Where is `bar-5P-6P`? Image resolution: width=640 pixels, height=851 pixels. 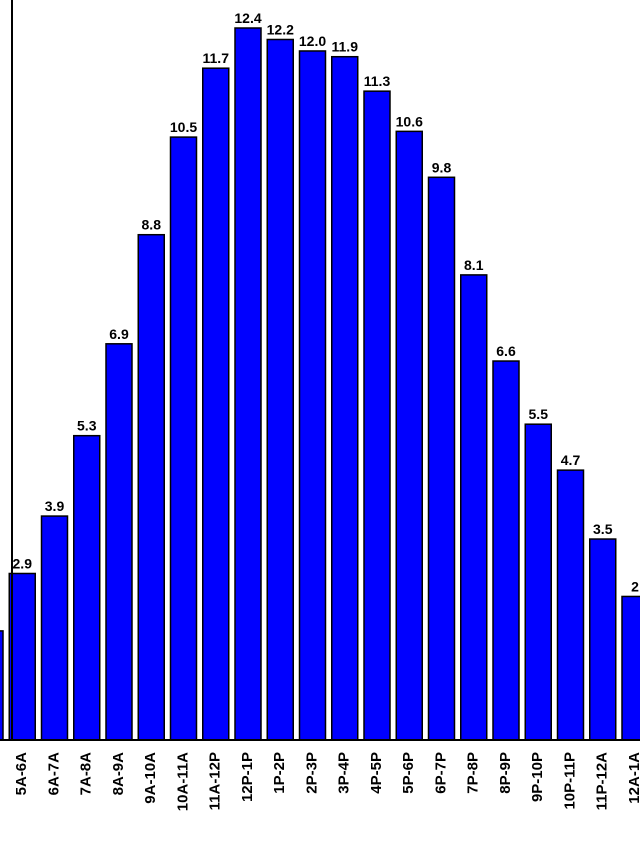
bar-5P-6P is located at coordinates (409, 435).